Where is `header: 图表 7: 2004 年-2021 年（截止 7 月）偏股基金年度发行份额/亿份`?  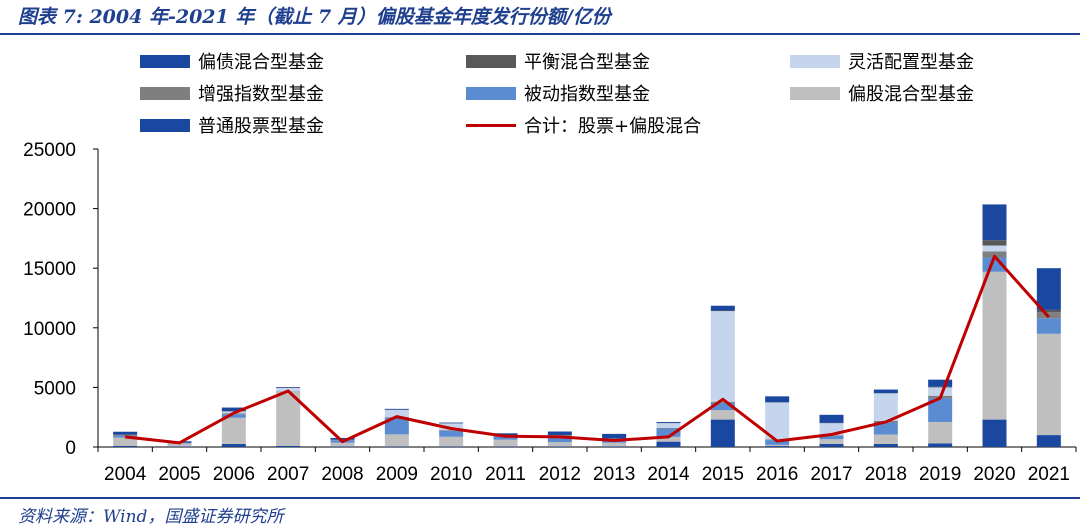 header: 图表 7: 2004 年-2021 年（截止 7 月）偏股基金年度发行份额/亿份 is located at coordinates (540, 17).